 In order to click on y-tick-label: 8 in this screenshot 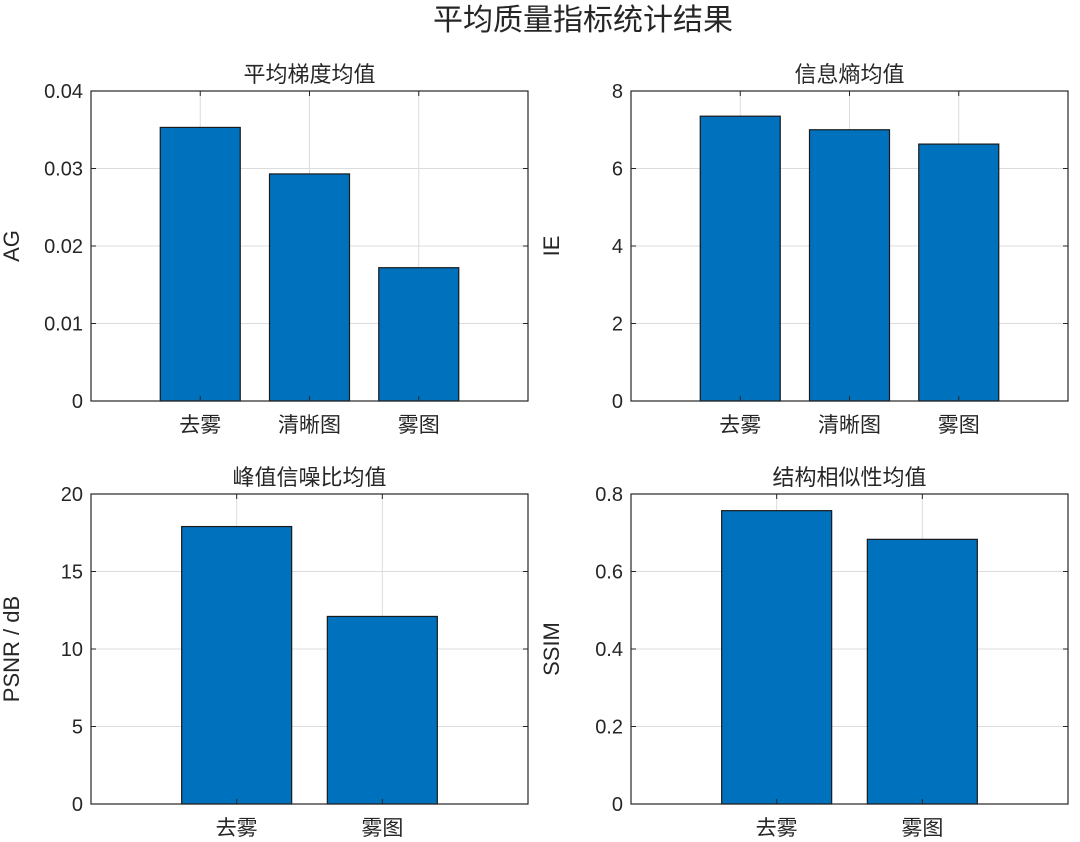, I will do `click(617, 92)`.